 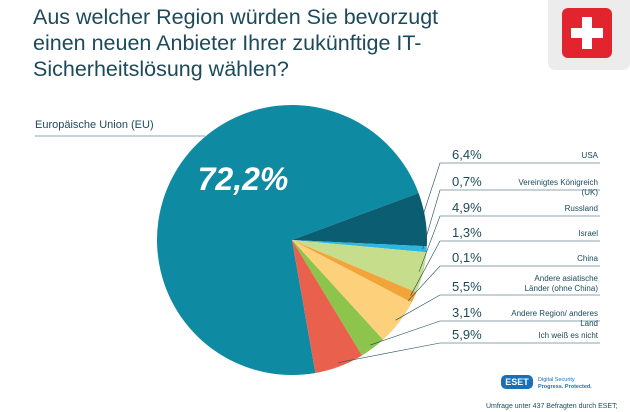 I want to click on logo-badge, so click(x=517, y=382).